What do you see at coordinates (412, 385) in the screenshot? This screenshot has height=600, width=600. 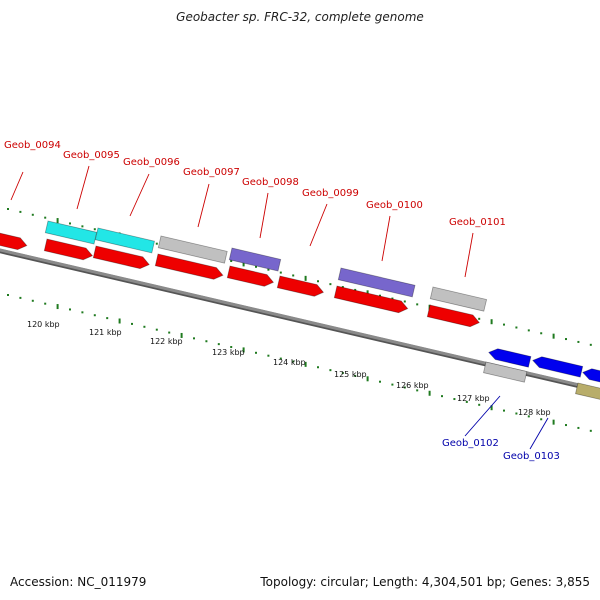 I see `tick-label: 126 kbp` at bounding box center [412, 385].